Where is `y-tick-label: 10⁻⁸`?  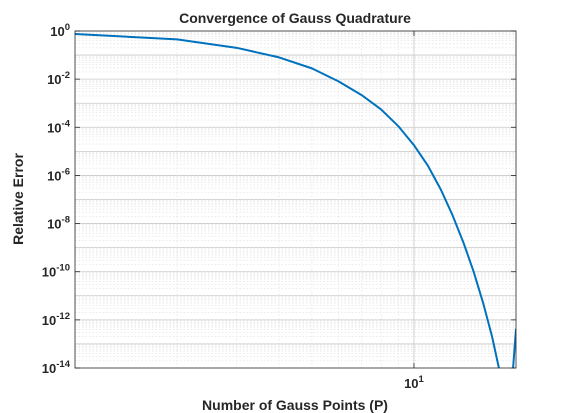 y-tick-label: 10⁻⁸ is located at coordinates (58, 223).